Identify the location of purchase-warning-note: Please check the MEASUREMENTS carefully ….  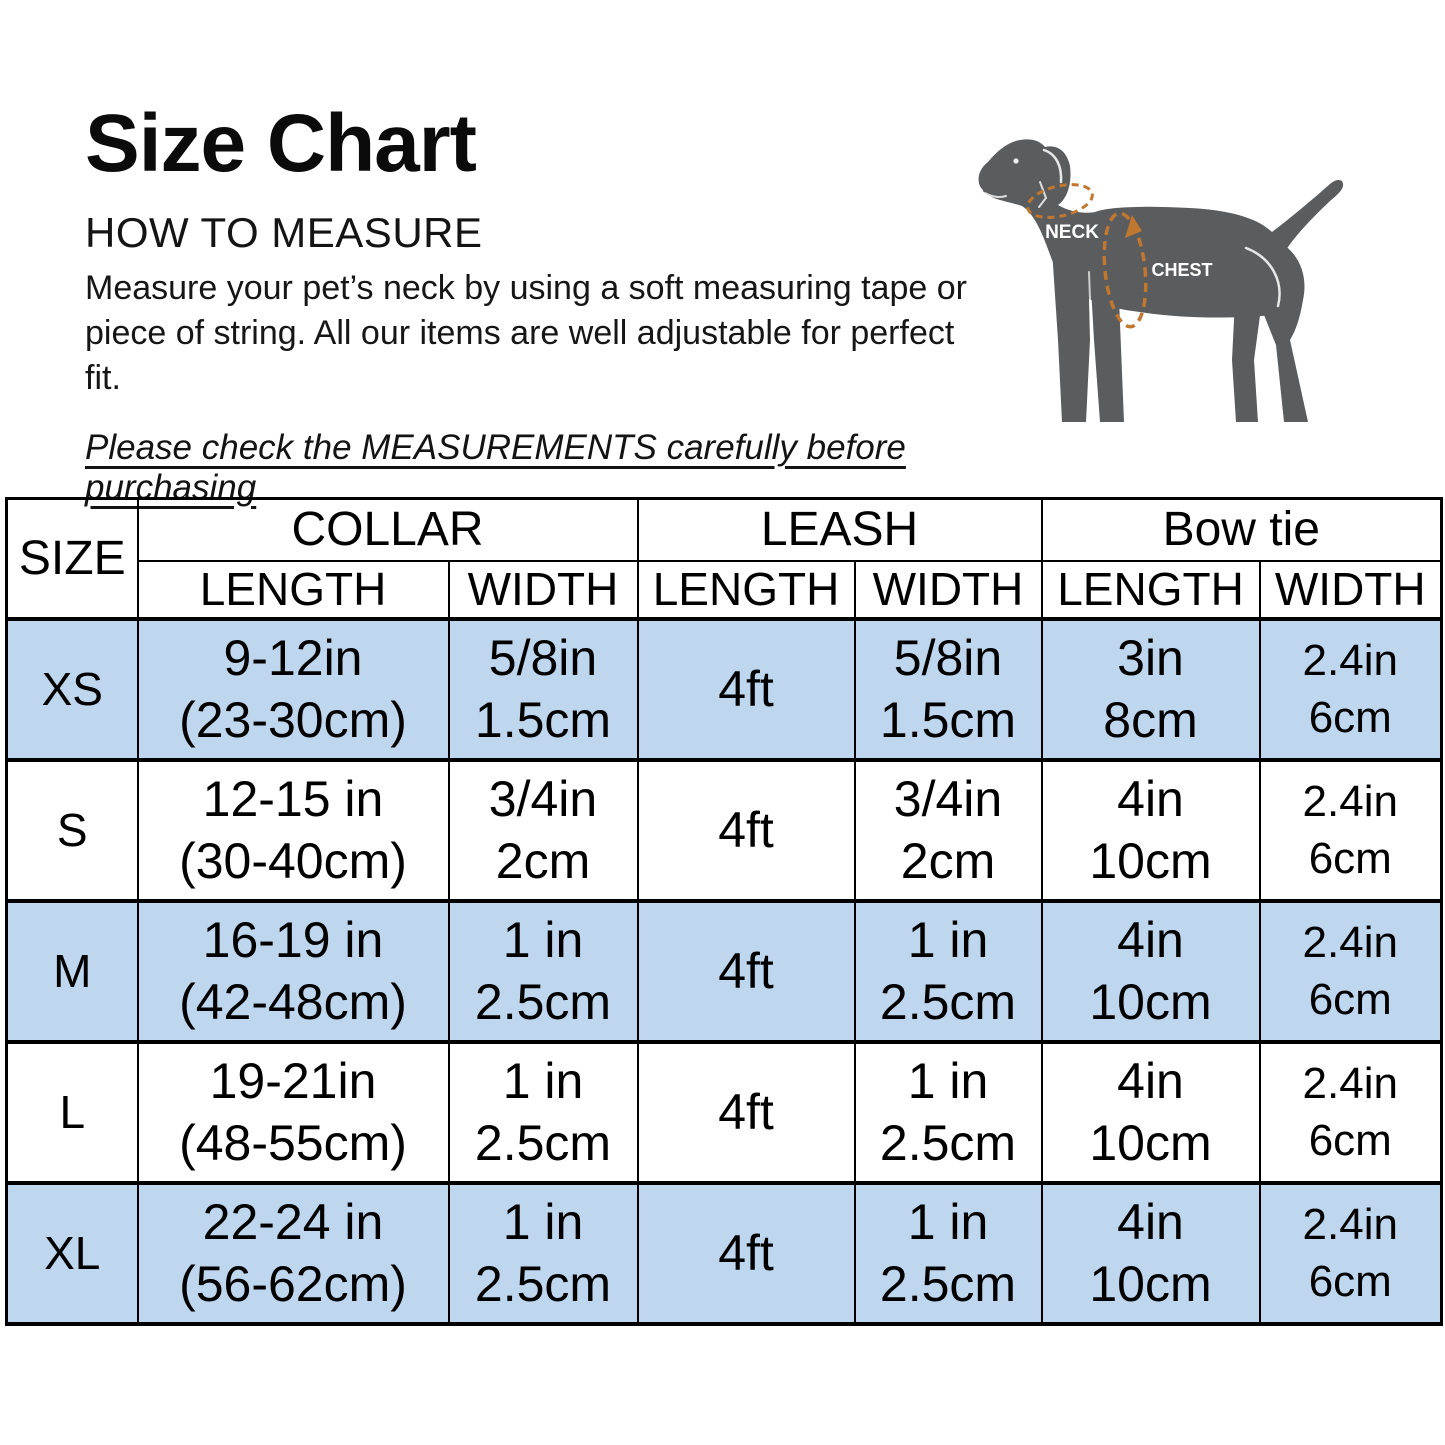
(495, 467).